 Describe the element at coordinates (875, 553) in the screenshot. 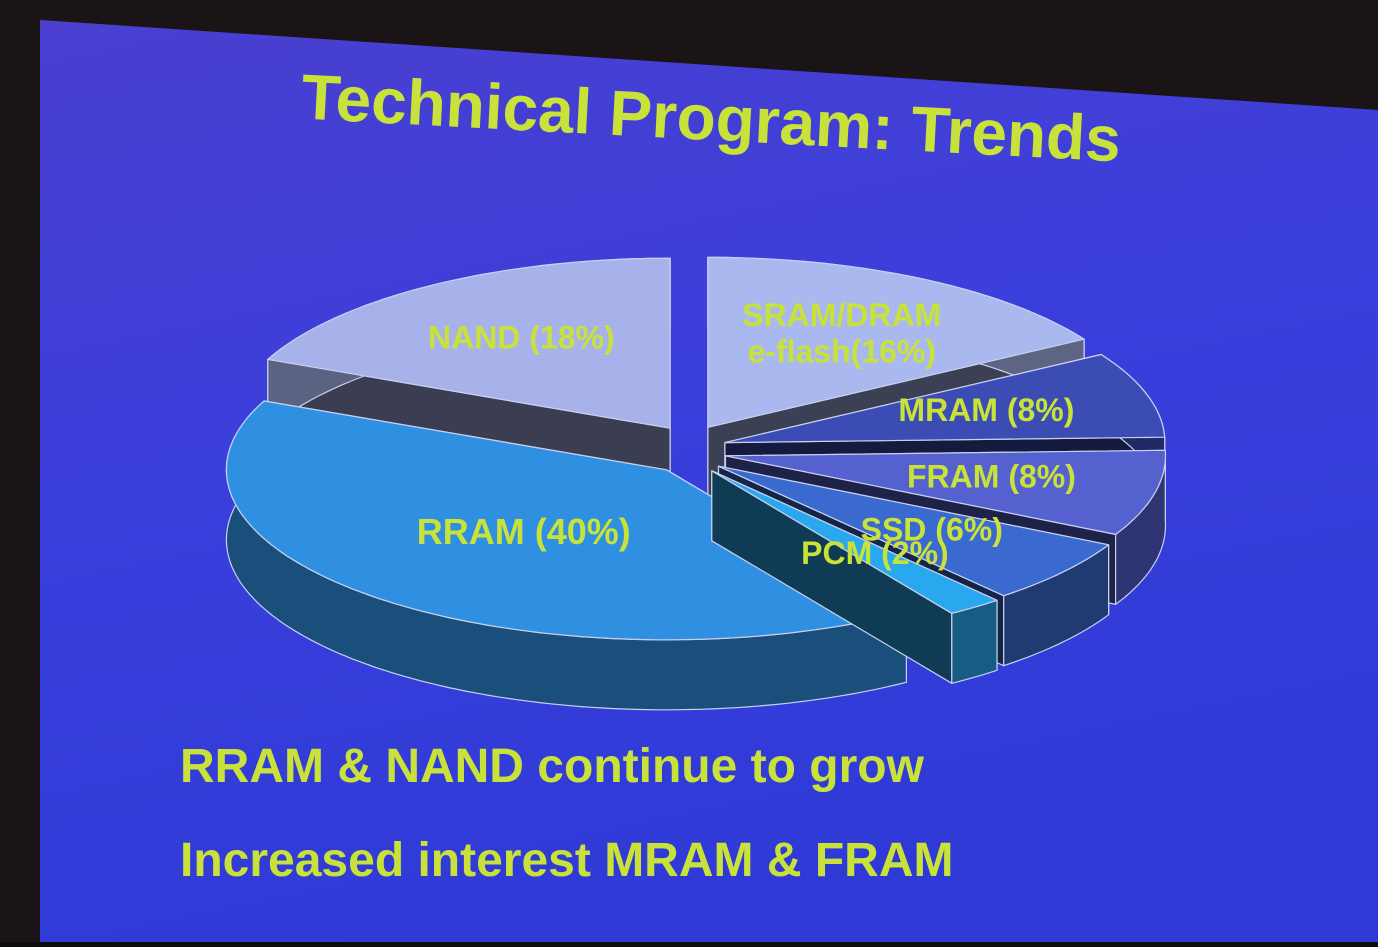

I see `data-label: PCM (2%)` at that location.